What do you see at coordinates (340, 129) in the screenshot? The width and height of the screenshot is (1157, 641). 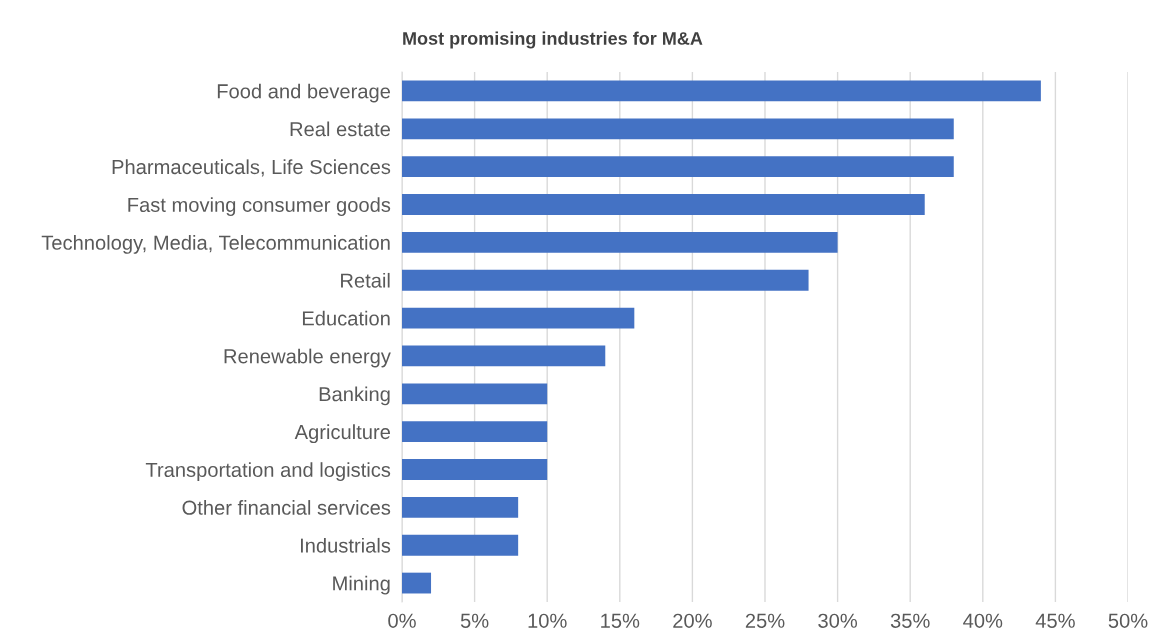 I see `y-tick-label: Real estate` at bounding box center [340, 129].